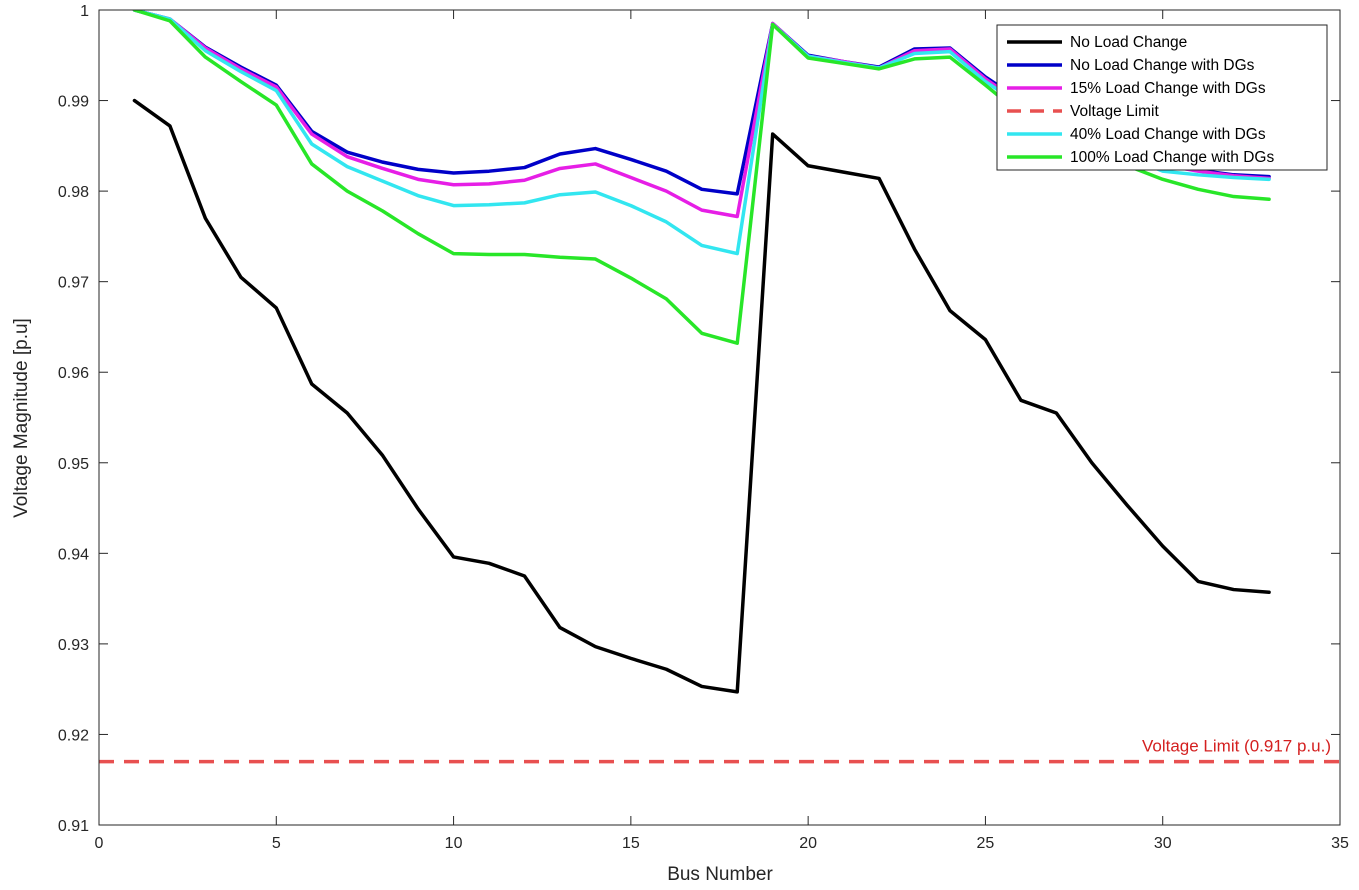 The width and height of the screenshot is (1359, 890). What do you see at coordinates (1162, 65) in the screenshot?
I see `legend-label-no-load-change-with-dgs: No Load Change with DGs` at bounding box center [1162, 65].